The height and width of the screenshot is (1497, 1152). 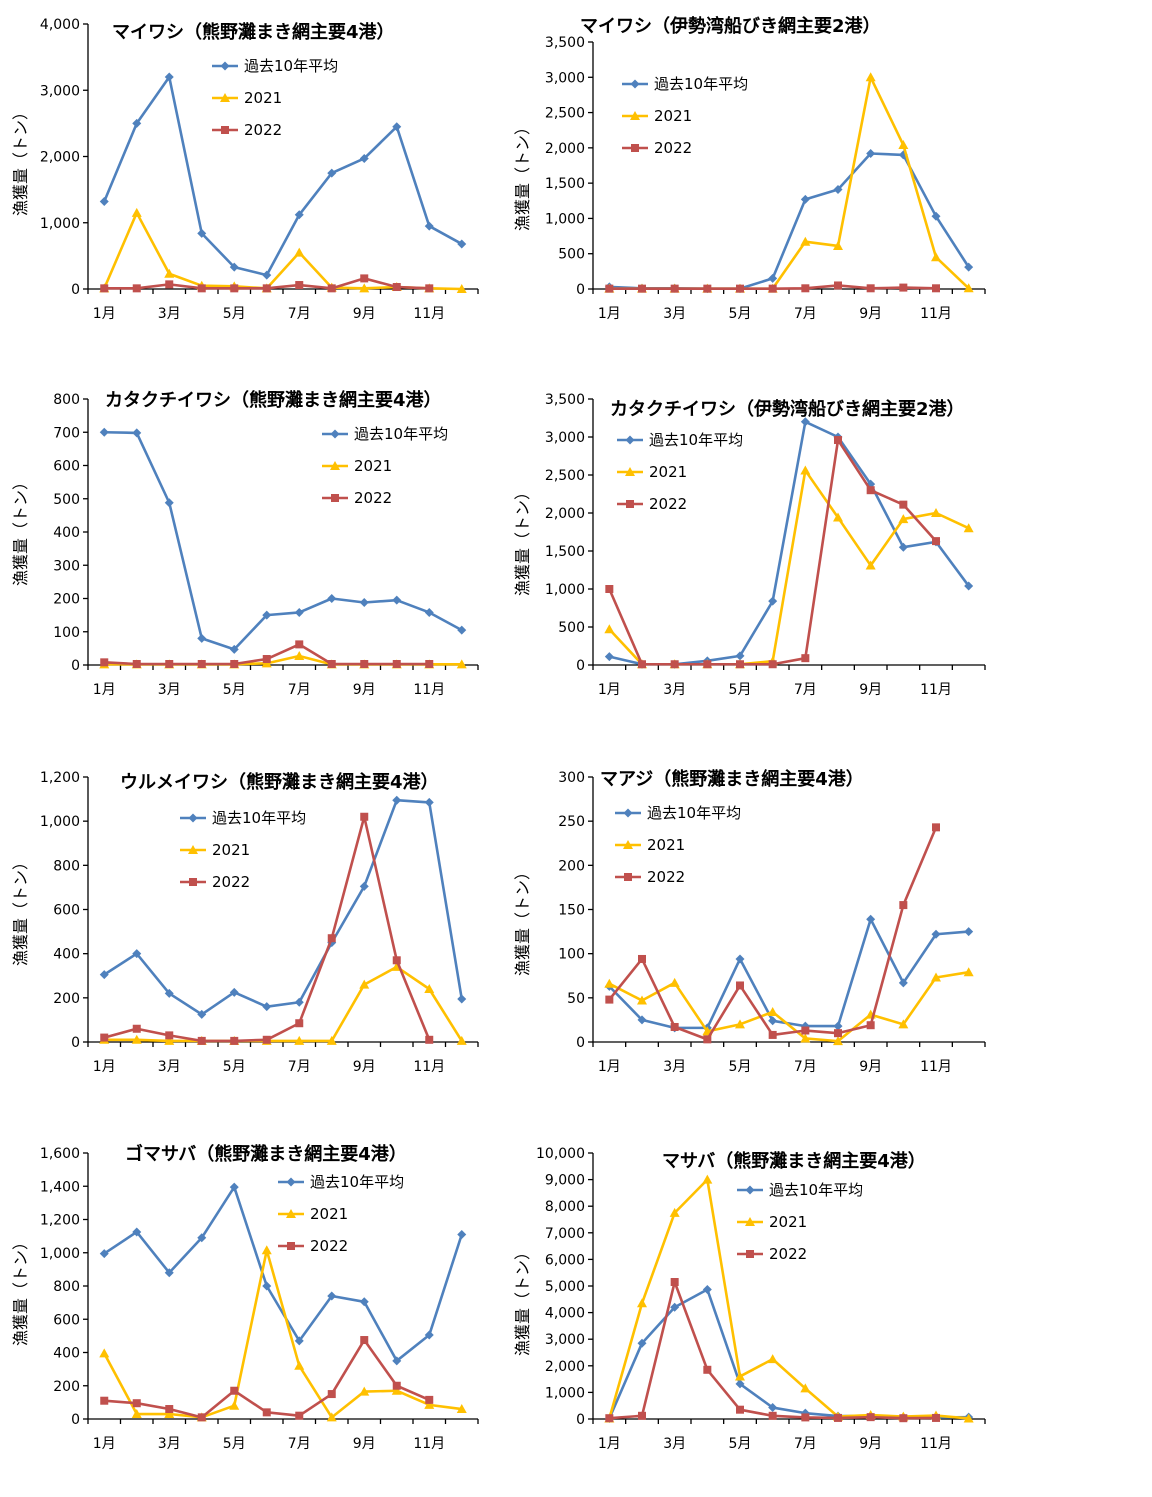 What do you see at coordinates (60, 822) in the screenshot?
I see `y-tick-label: 1,000` at bounding box center [60, 822].